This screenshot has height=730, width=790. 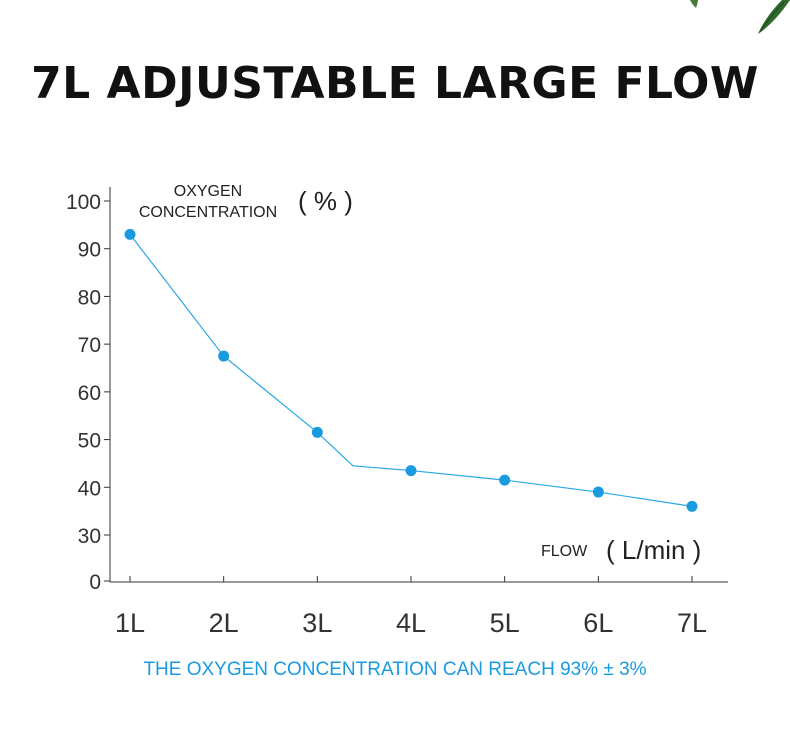 I want to click on y-tick-label: 80, so click(x=89, y=297).